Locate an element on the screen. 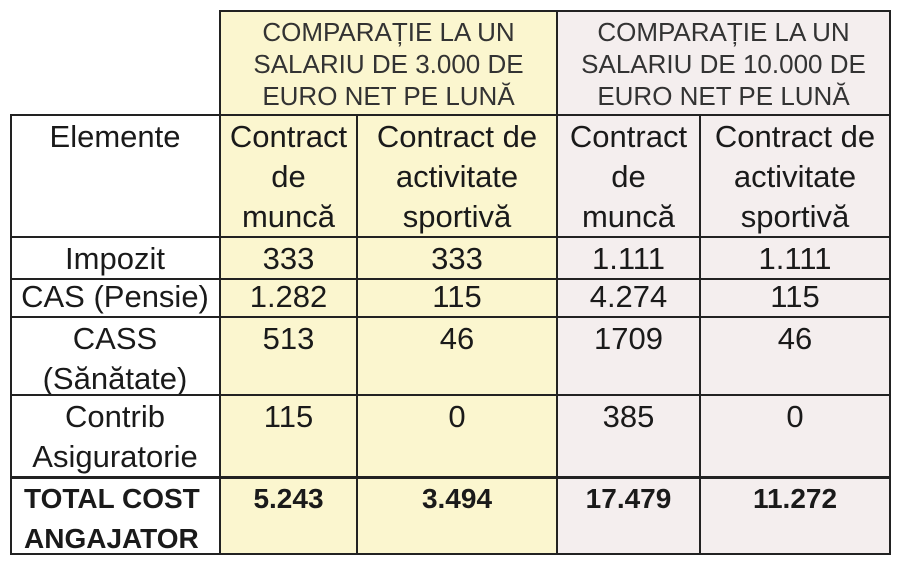  row-label-text: TOTAL COST is located at coordinates (112, 498).